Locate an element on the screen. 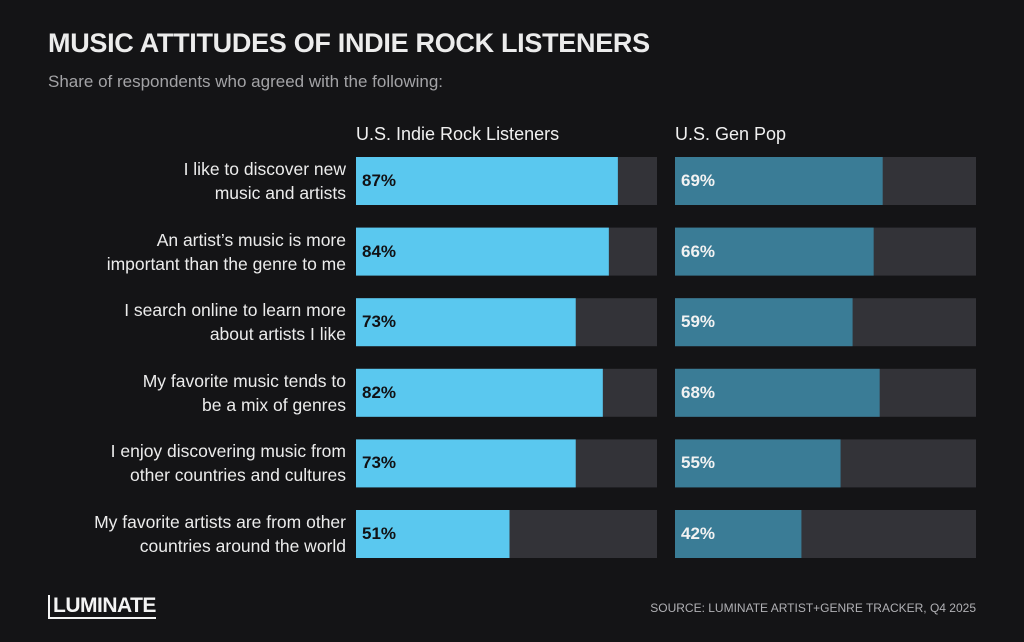 The image size is (1024, 642). chart-title: MUSIC ATTITUDES OF INDIE ROCK LISTENERS is located at coordinates (349, 43).